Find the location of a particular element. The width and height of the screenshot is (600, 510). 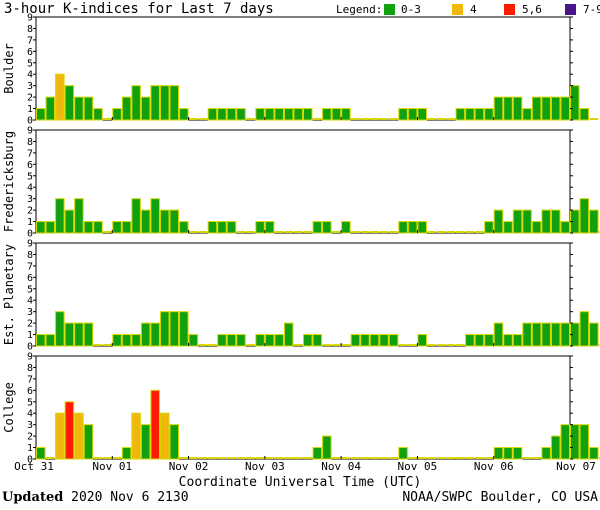

y-tick-label-college-6: 6 is located at coordinates (30, 391).